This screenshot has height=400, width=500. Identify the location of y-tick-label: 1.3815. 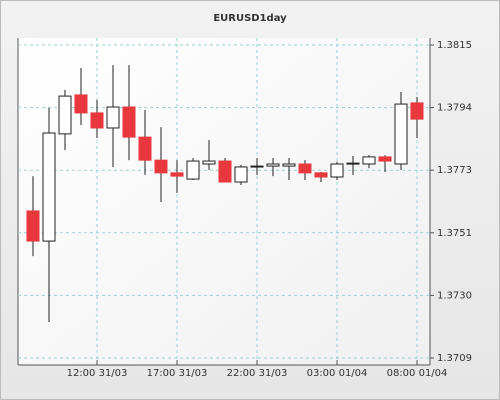
(454, 45).